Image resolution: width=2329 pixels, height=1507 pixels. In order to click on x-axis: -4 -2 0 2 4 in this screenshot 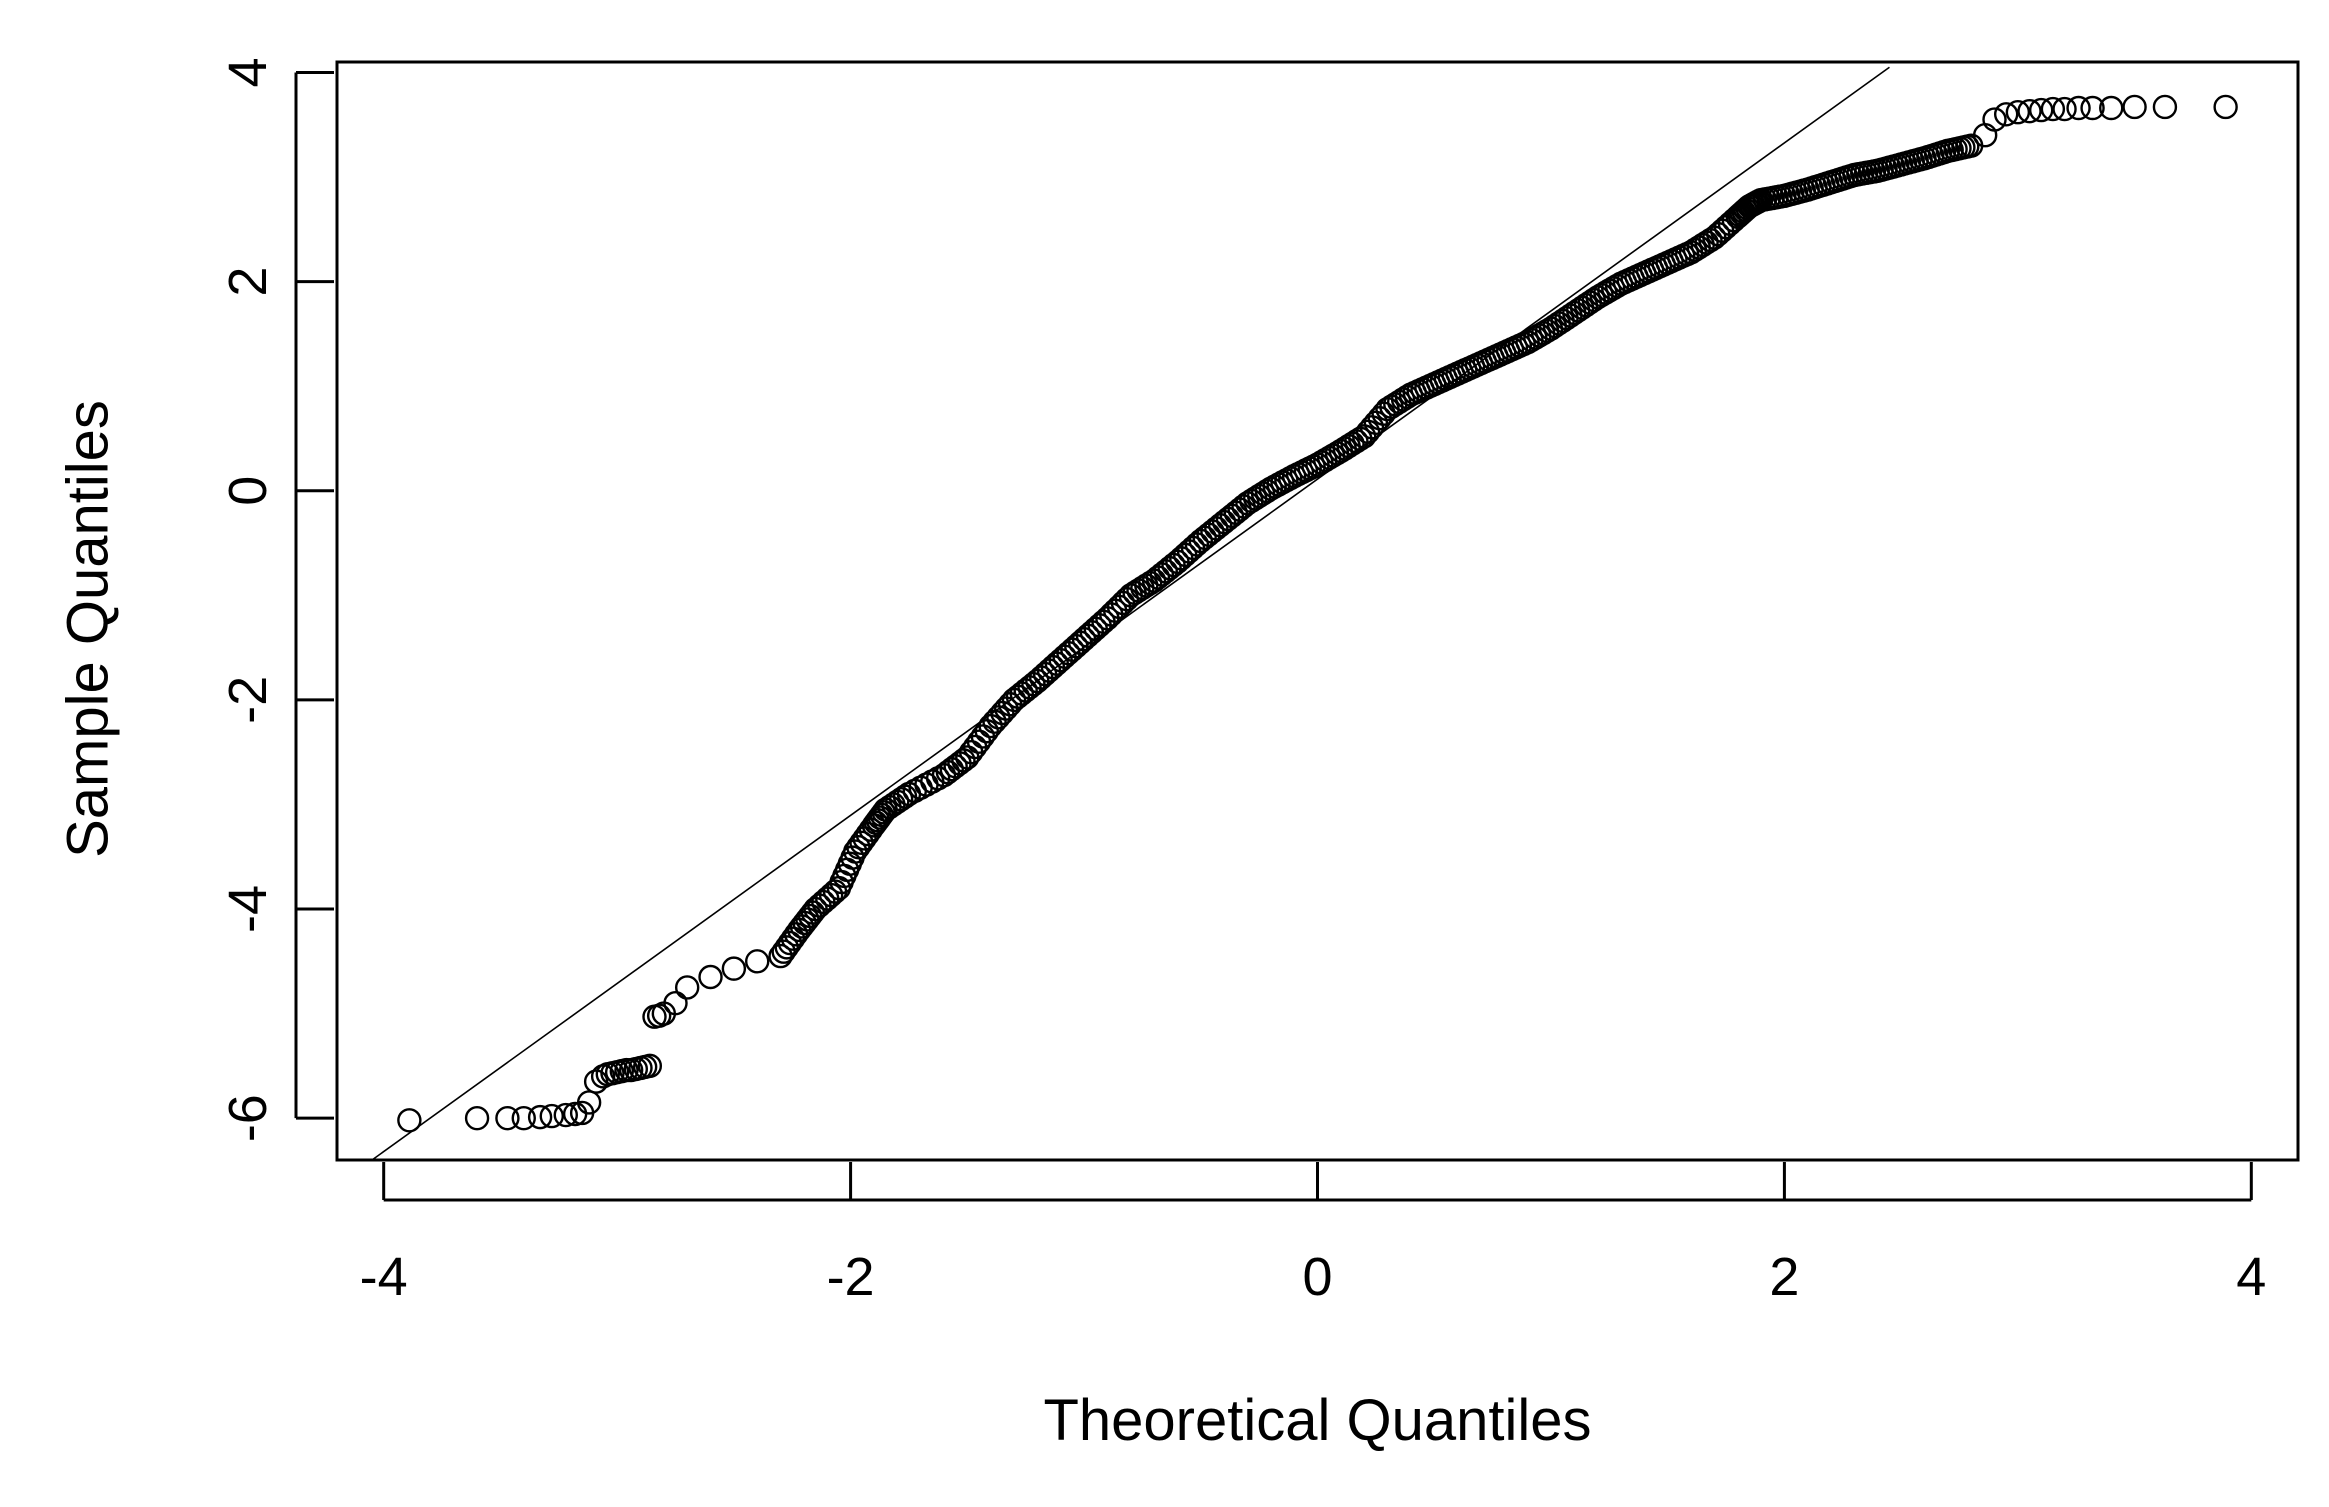, I will do `click(1313, 1234)`.